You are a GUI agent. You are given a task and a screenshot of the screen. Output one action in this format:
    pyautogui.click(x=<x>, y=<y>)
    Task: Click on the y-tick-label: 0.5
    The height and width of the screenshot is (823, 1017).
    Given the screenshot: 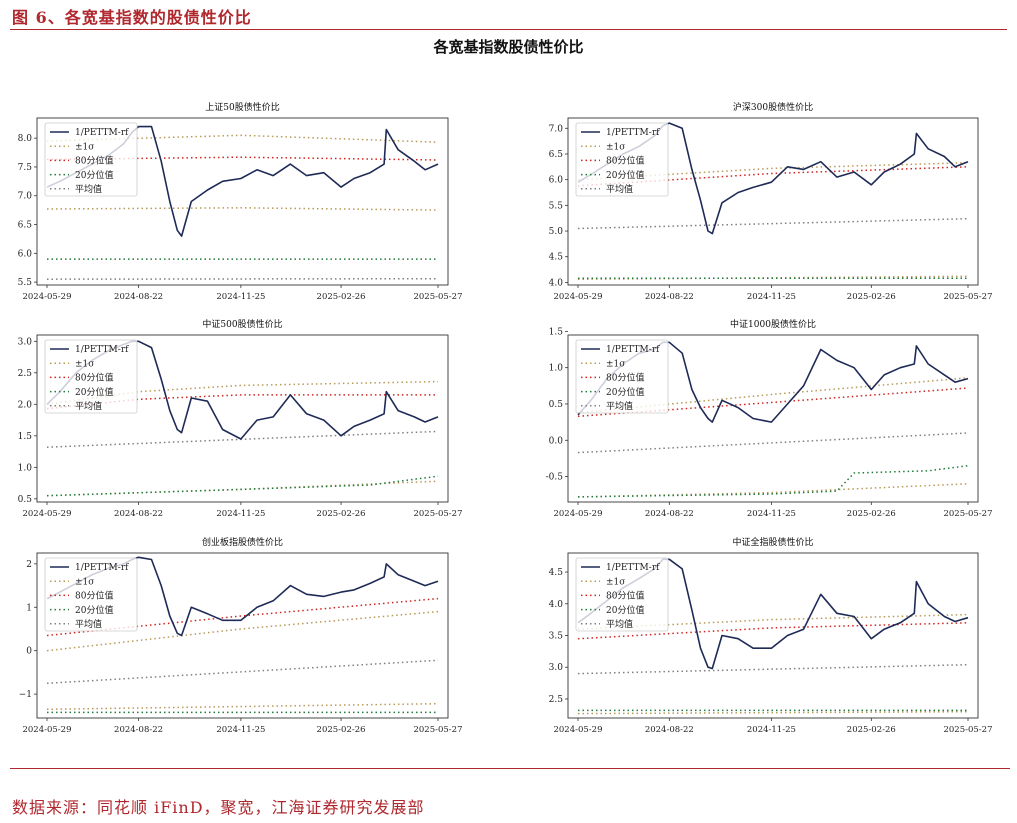 What is the action you would take?
    pyautogui.click(x=25, y=500)
    